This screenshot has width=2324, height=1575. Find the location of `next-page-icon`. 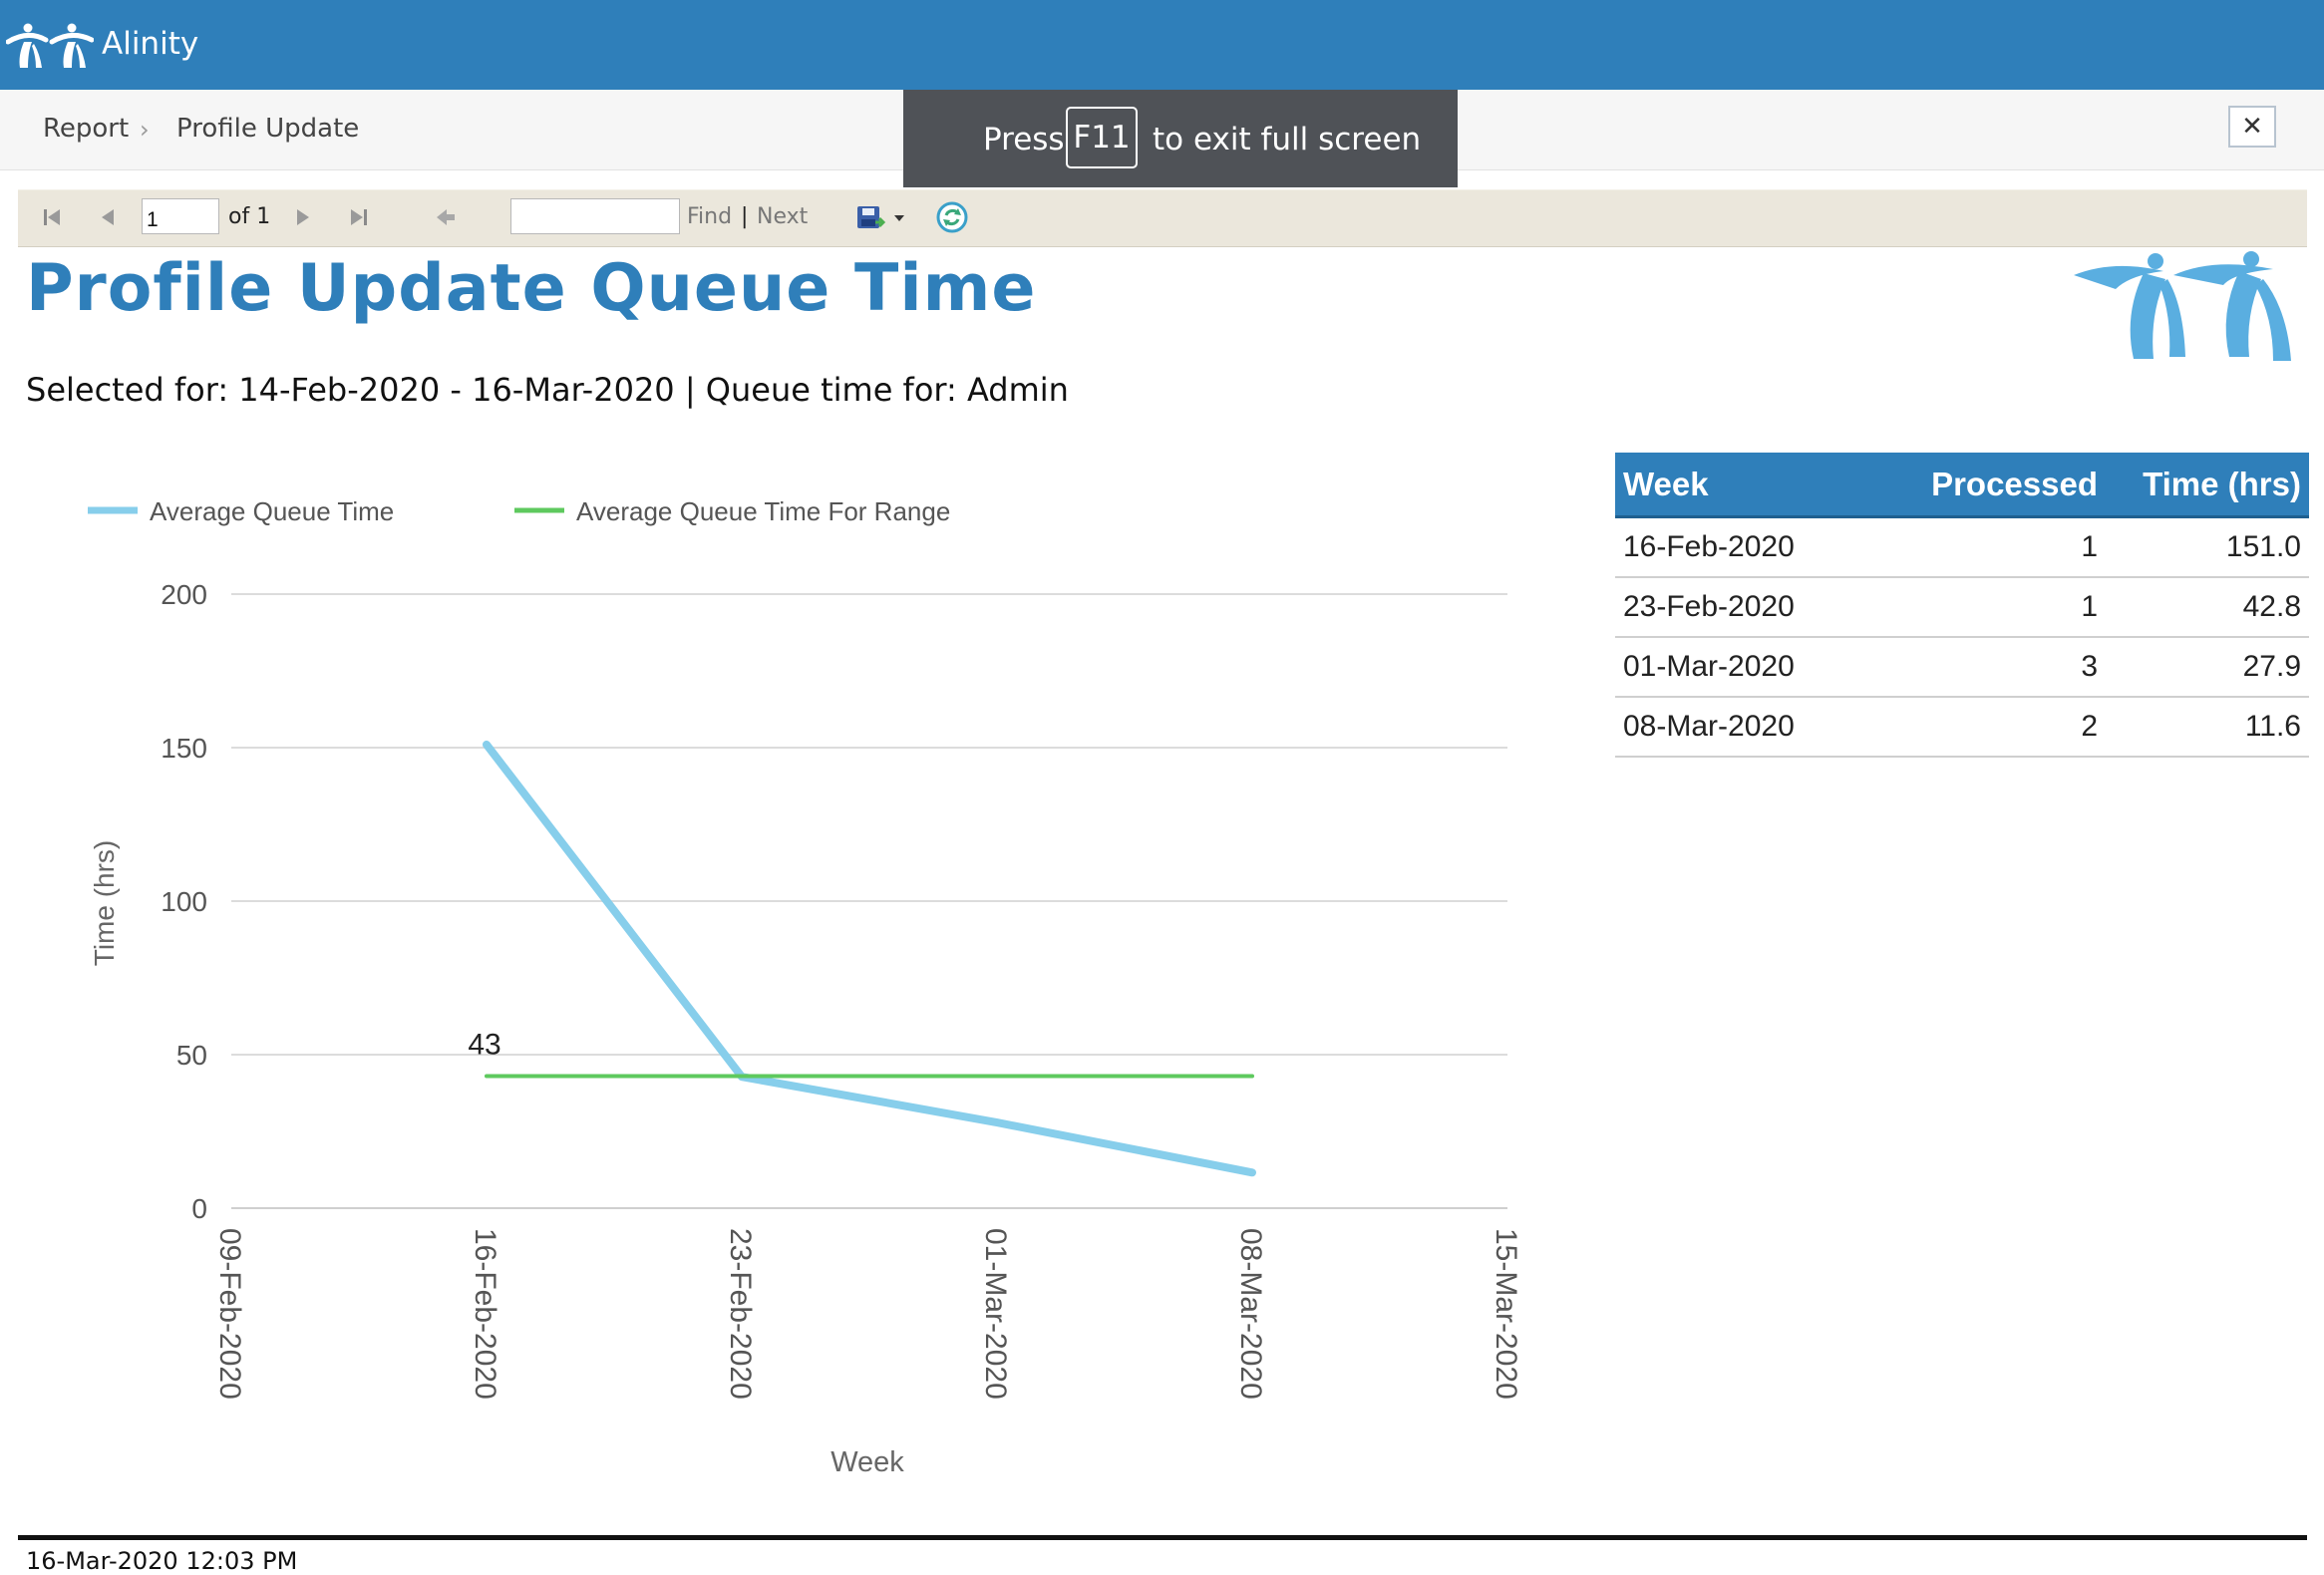

next-page-icon is located at coordinates (302, 217).